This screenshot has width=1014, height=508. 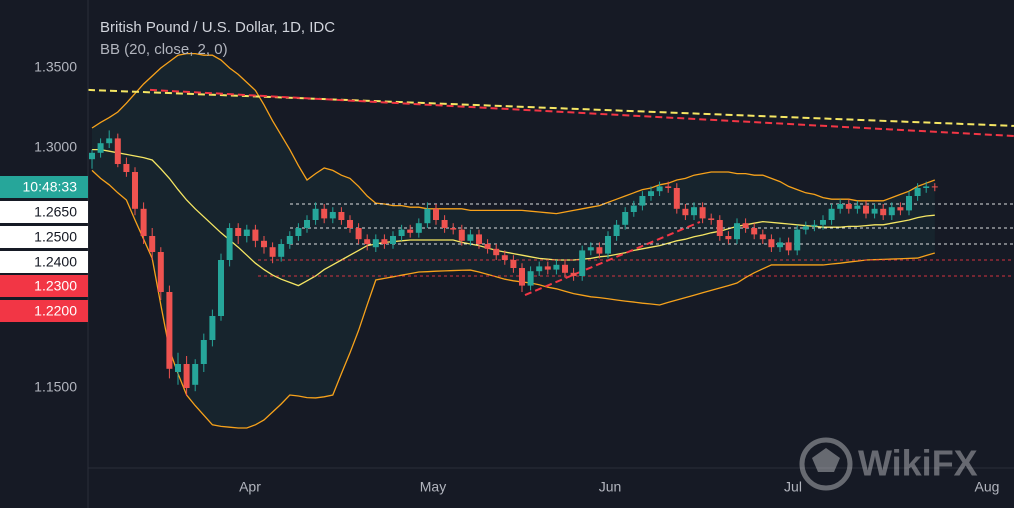 I want to click on overlay: 1.2650 1.2500 1.2400 1.2300 1.2200 10:48:33, so click(x=44, y=249).